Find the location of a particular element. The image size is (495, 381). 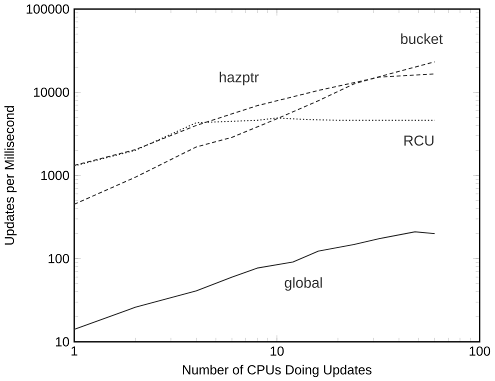

series-label: RCU is located at coordinates (419, 140).